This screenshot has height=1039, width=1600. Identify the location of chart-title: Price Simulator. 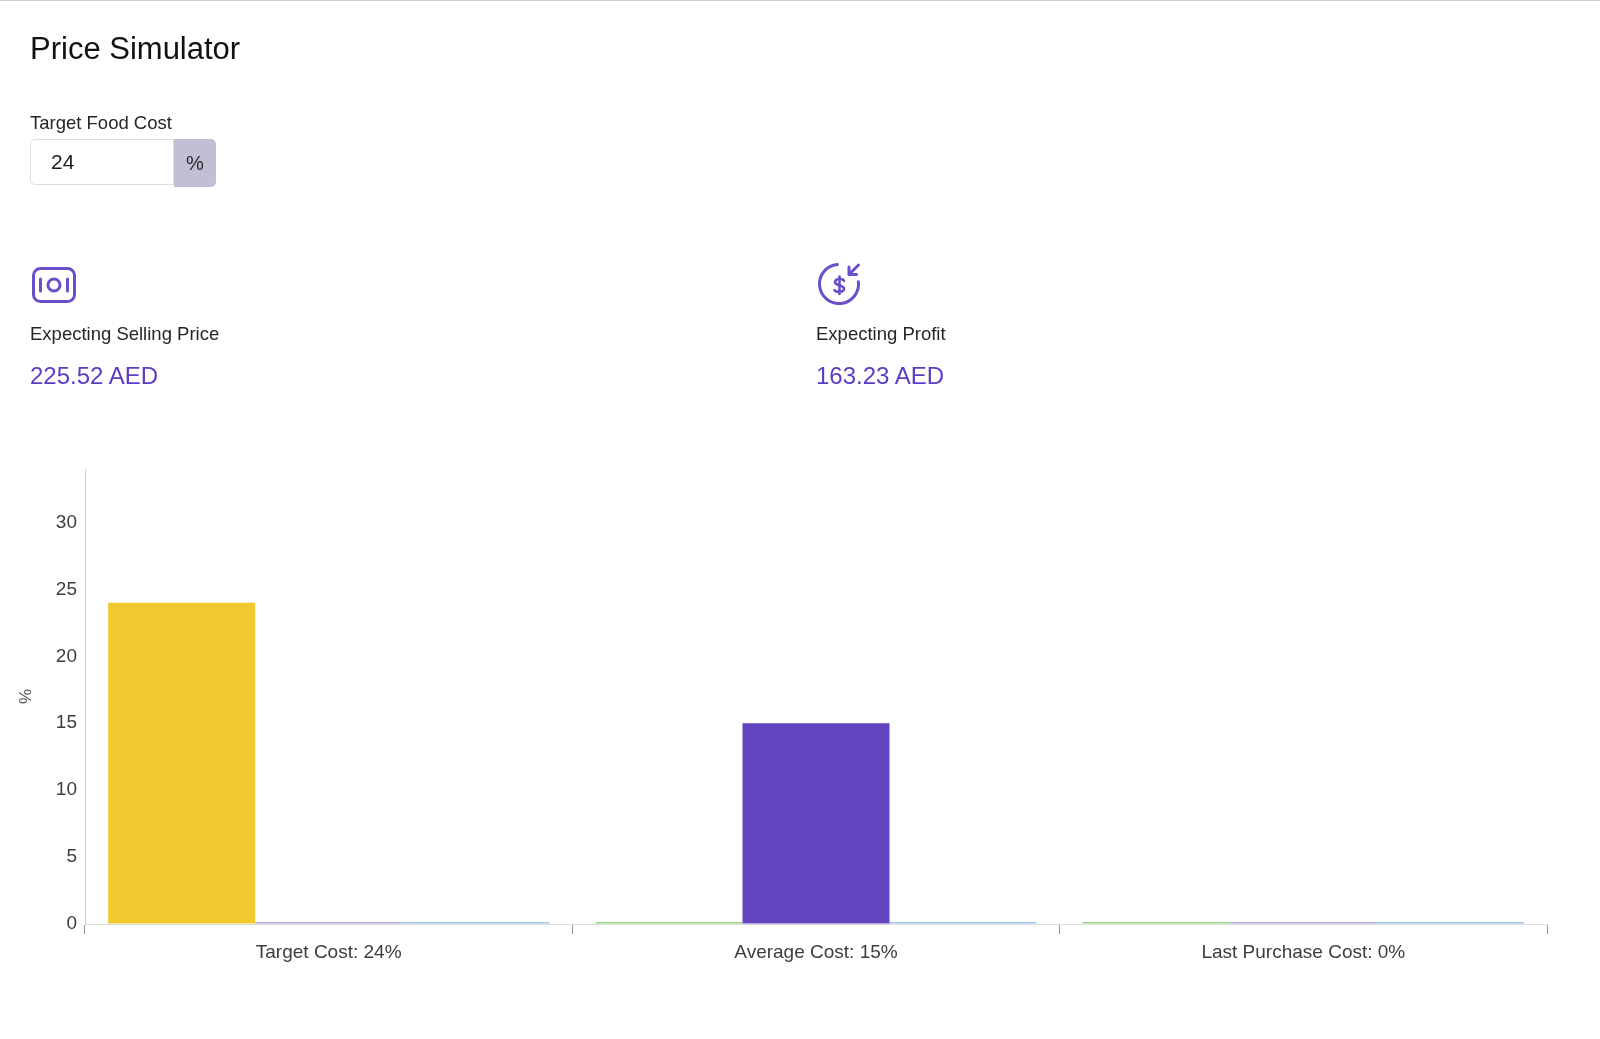
(135, 48).